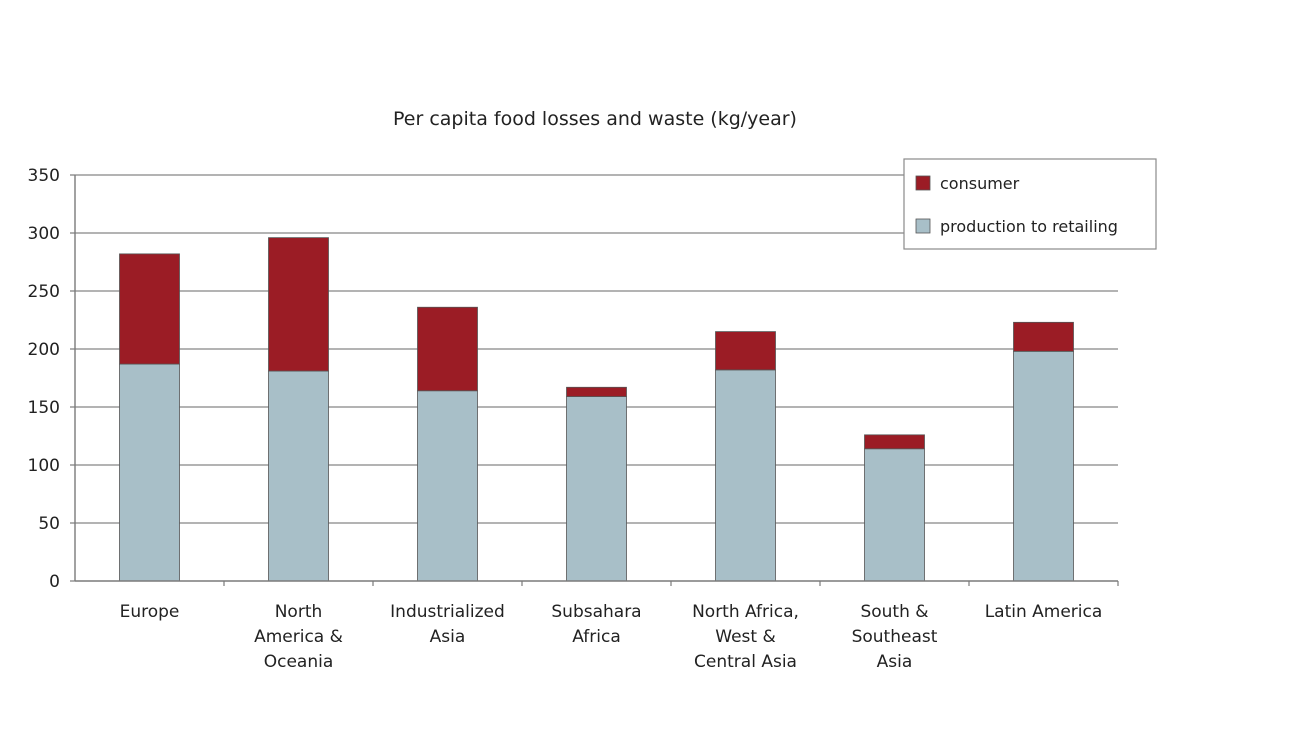  What do you see at coordinates (44, 466) in the screenshot?
I see `y-tick-label: 100` at bounding box center [44, 466].